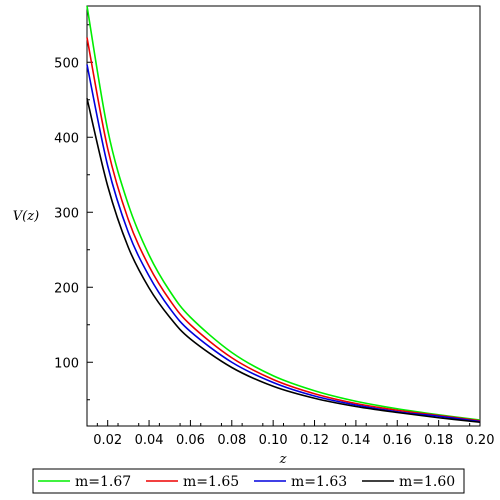 The height and width of the screenshot is (500, 500). What do you see at coordinates (66, 288) in the screenshot?
I see `y-tick-label: 200` at bounding box center [66, 288].